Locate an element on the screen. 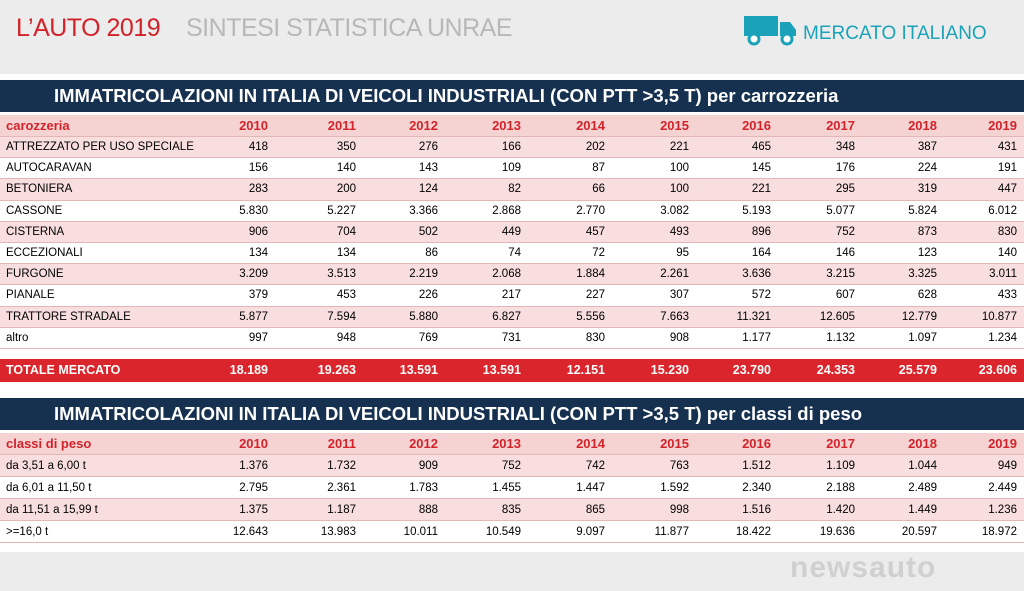 This screenshot has height=591, width=1024. cell-value: 227 is located at coordinates (595, 295).